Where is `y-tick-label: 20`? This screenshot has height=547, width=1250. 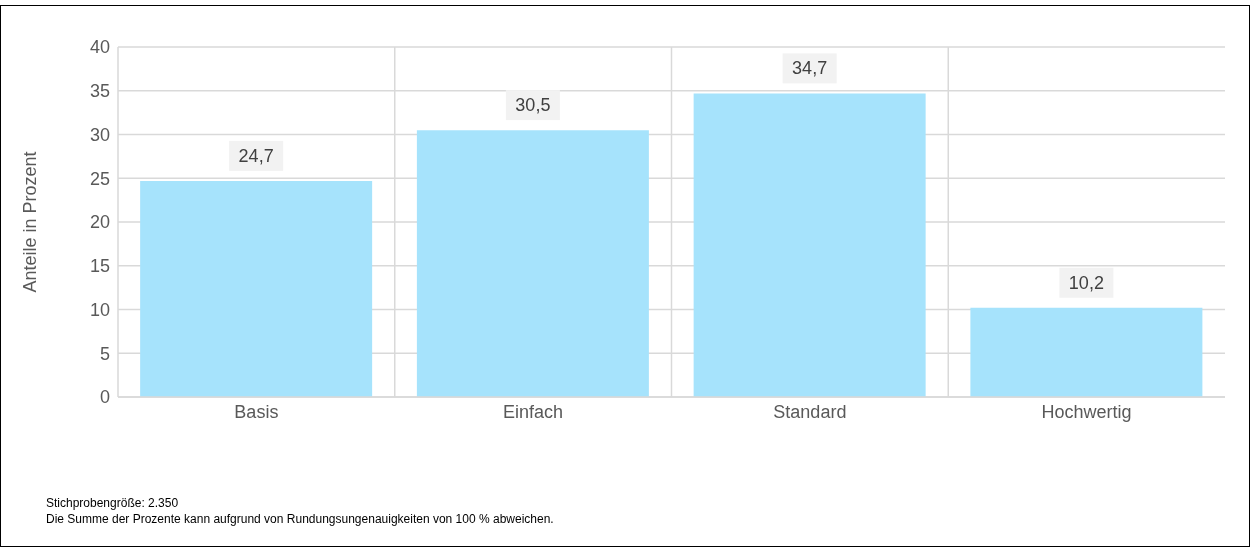 y-tick-label: 20 is located at coordinates (99, 222).